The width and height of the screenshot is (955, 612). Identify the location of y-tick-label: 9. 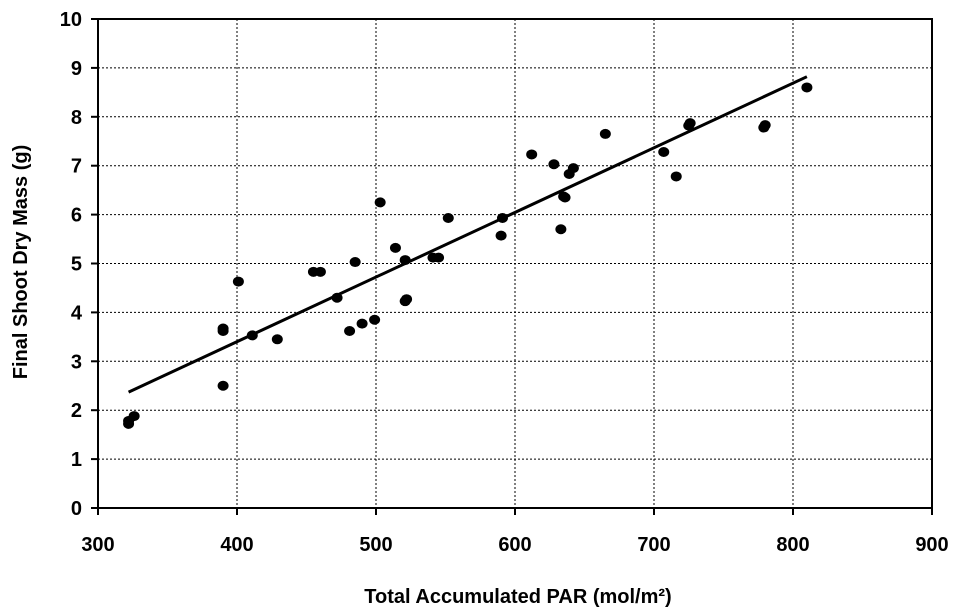
(76, 69).